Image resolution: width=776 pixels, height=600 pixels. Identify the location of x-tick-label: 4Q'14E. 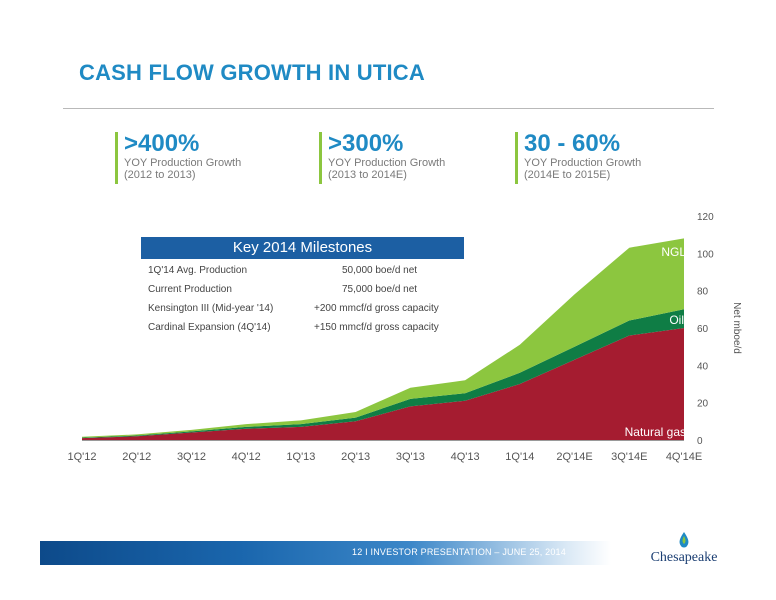
(684, 457).